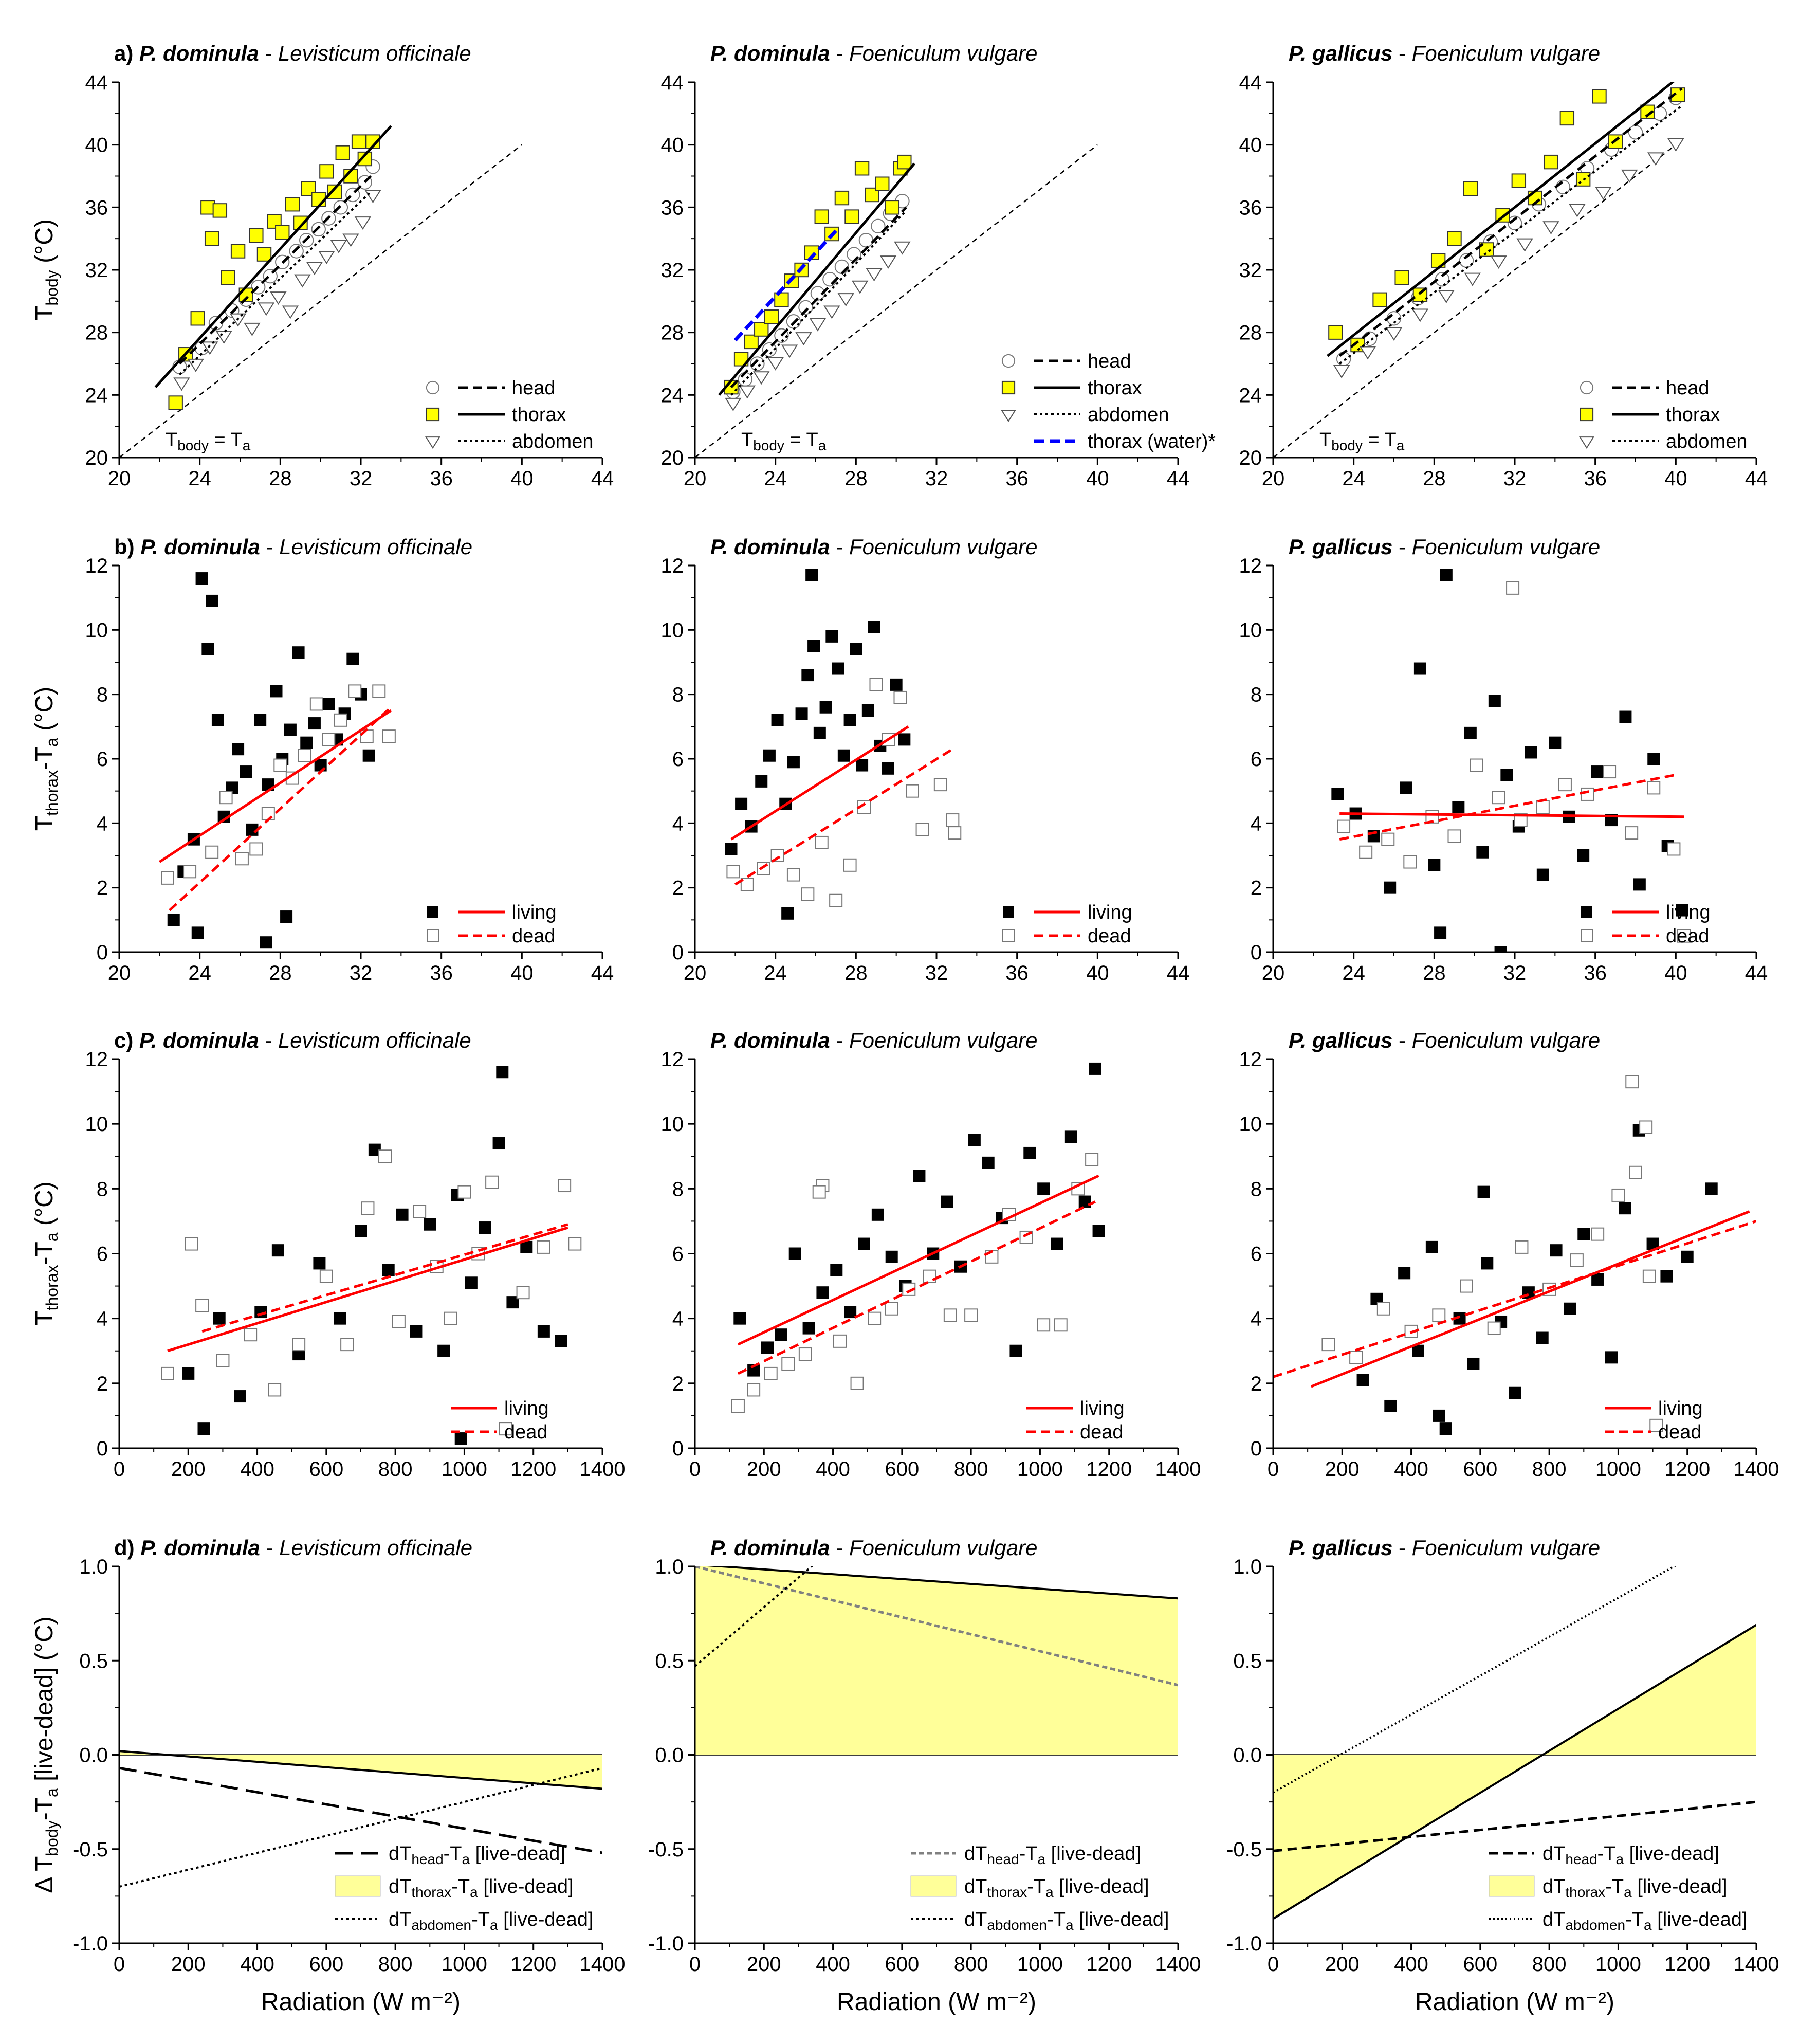 The height and width of the screenshot is (2044, 1818). What do you see at coordinates (1595, 973) in the screenshot?
I see `x-tick-label: 36` at bounding box center [1595, 973].